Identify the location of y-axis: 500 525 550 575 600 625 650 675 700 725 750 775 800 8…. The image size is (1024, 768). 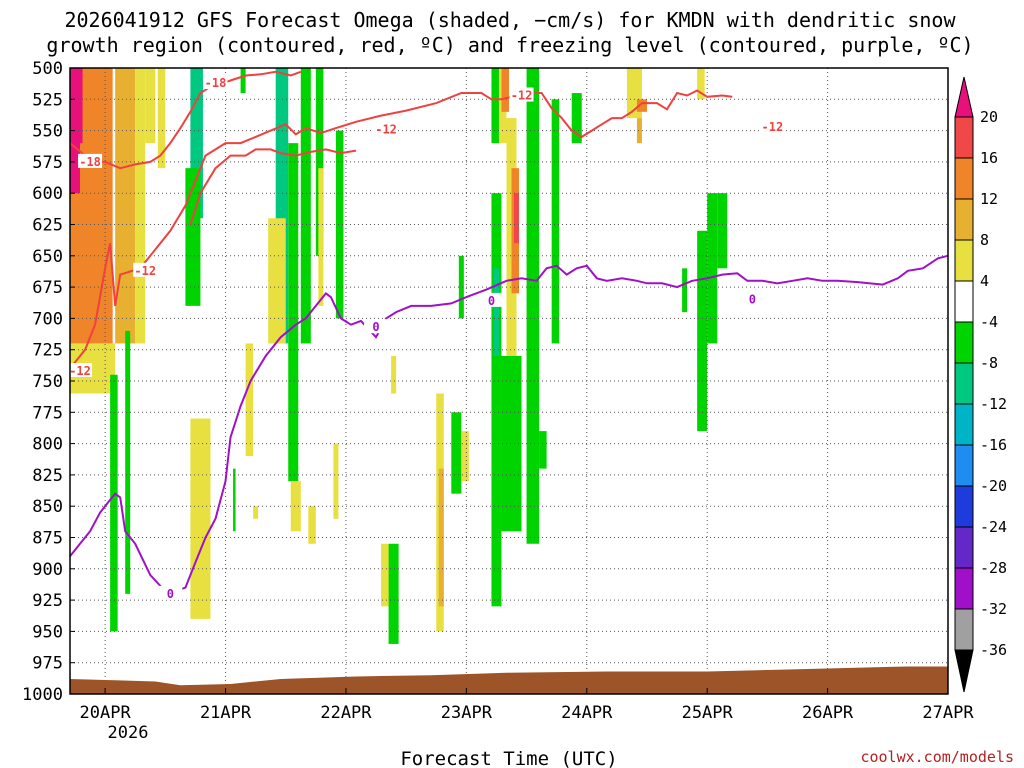
(48, 382).